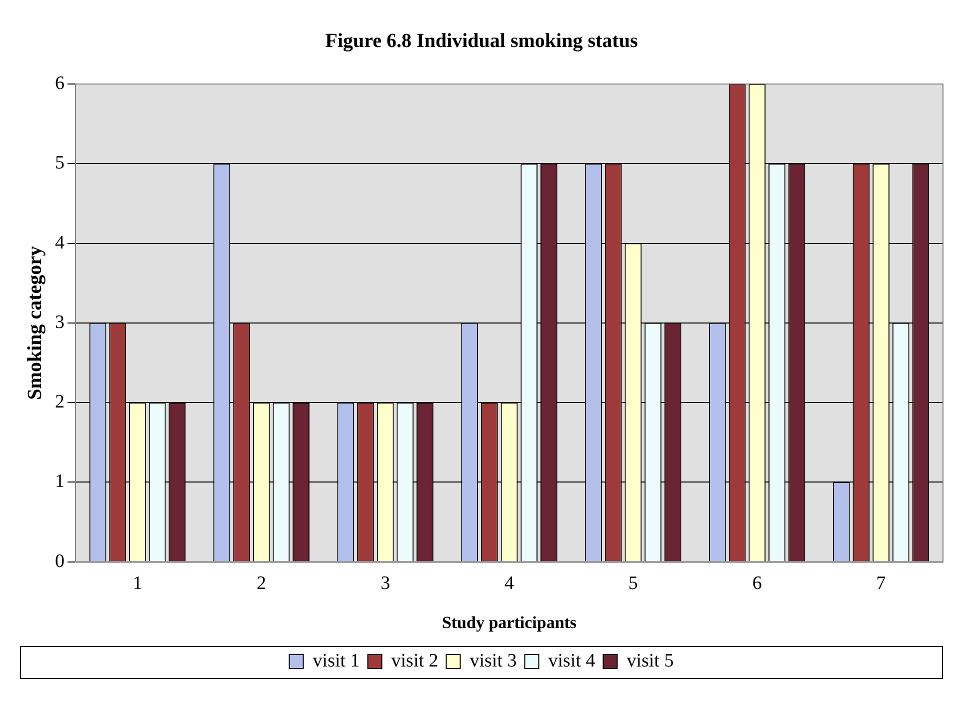 The width and height of the screenshot is (963, 701). What do you see at coordinates (336, 661) in the screenshot?
I see `legend-label: visit 1` at bounding box center [336, 661].